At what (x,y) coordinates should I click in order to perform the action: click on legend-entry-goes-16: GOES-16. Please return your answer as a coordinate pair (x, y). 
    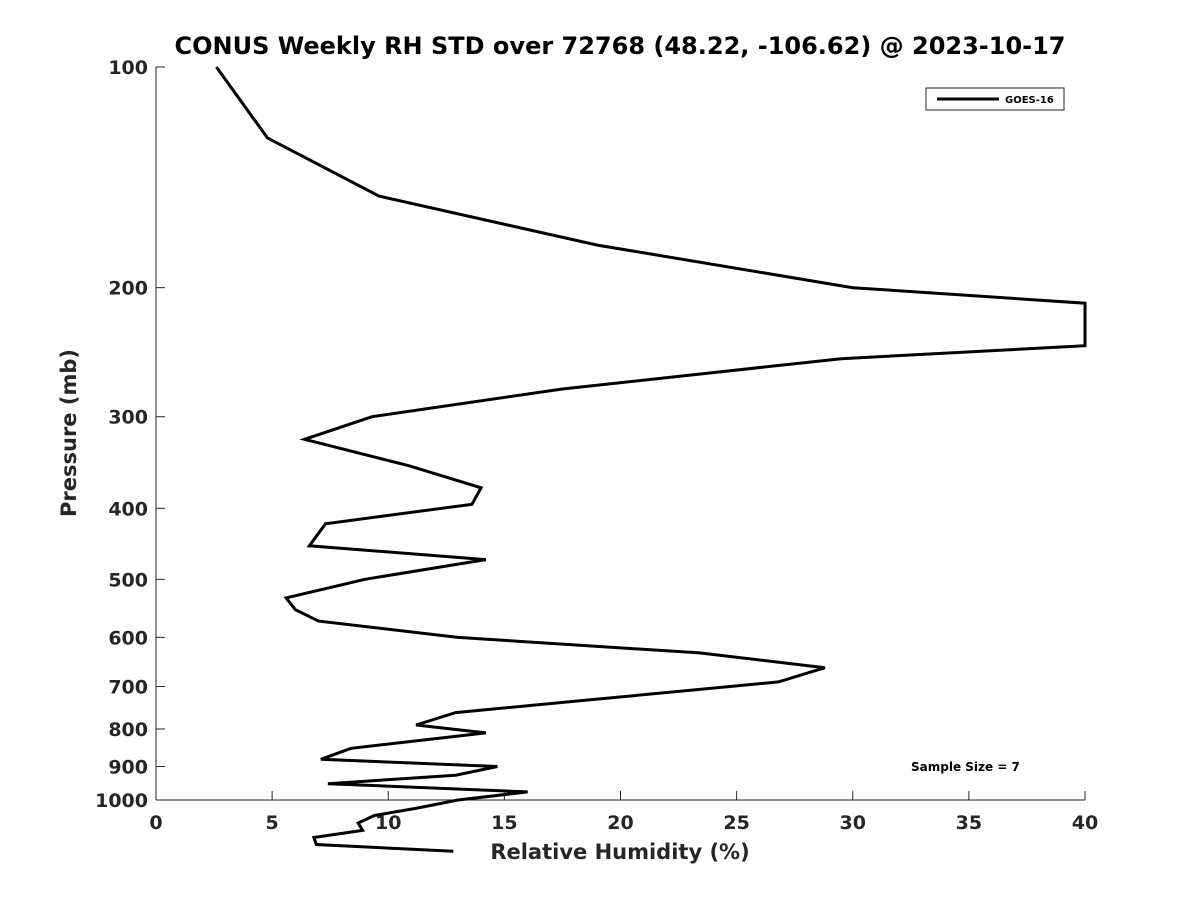
    Looking at the image, I should click on (1029, 100).